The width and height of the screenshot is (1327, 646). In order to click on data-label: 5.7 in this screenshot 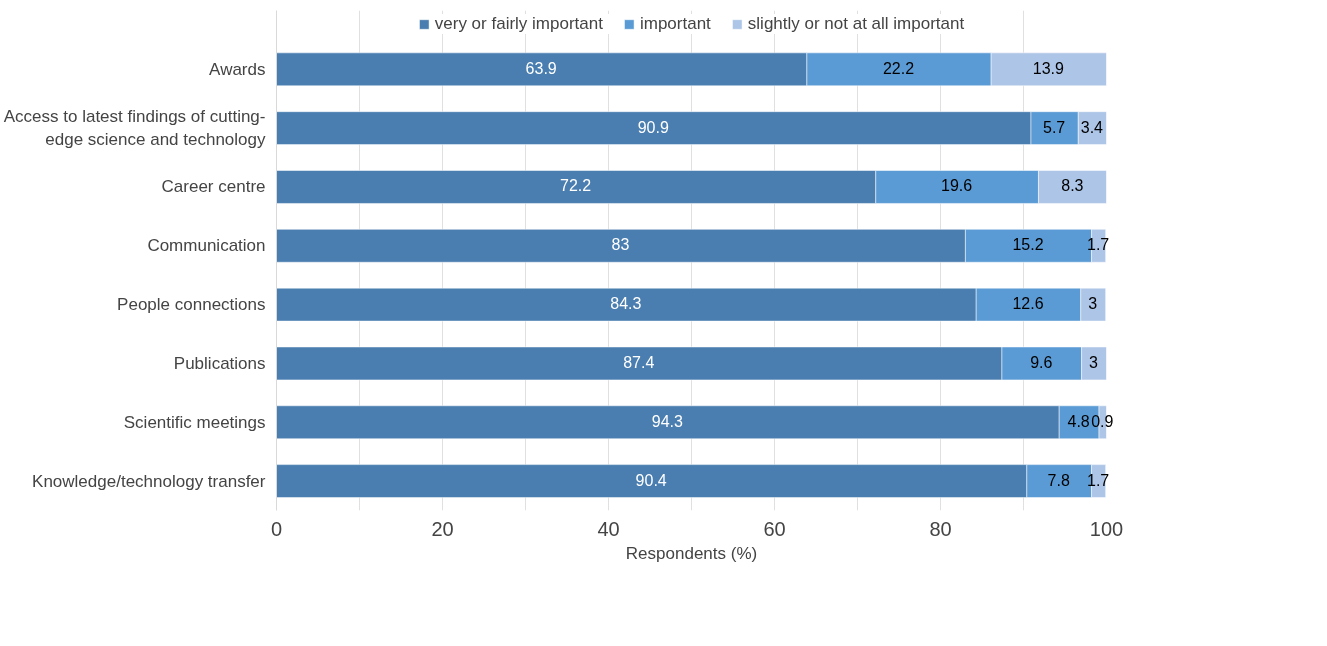, I will do `click(1054, 127)`.